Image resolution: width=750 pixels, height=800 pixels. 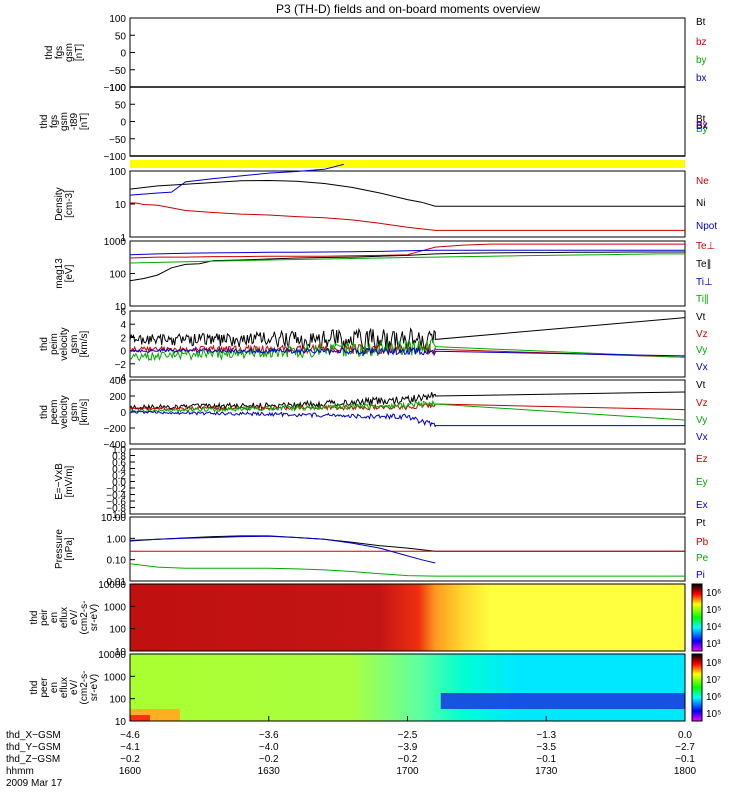 I want to click on ylabel-line: -t89, so click(x=74, y=121).